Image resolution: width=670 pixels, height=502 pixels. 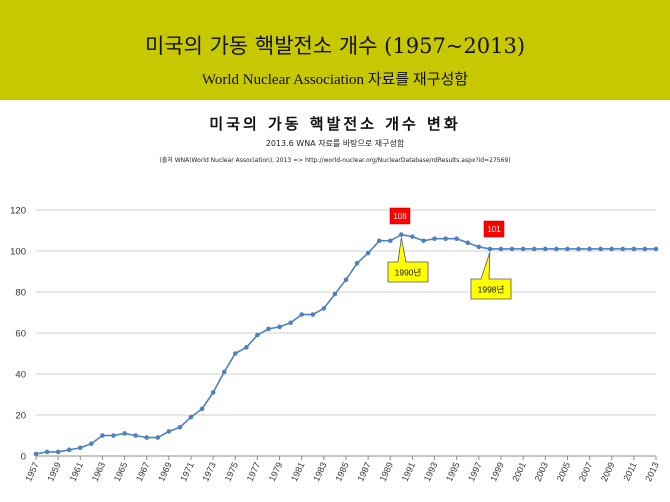 What do you see at coordinates (335, 124) in the screenshot?
I see `chart-title: 미국의 가동 핵발전소 개수 변화` at bounding box center [335, 124].